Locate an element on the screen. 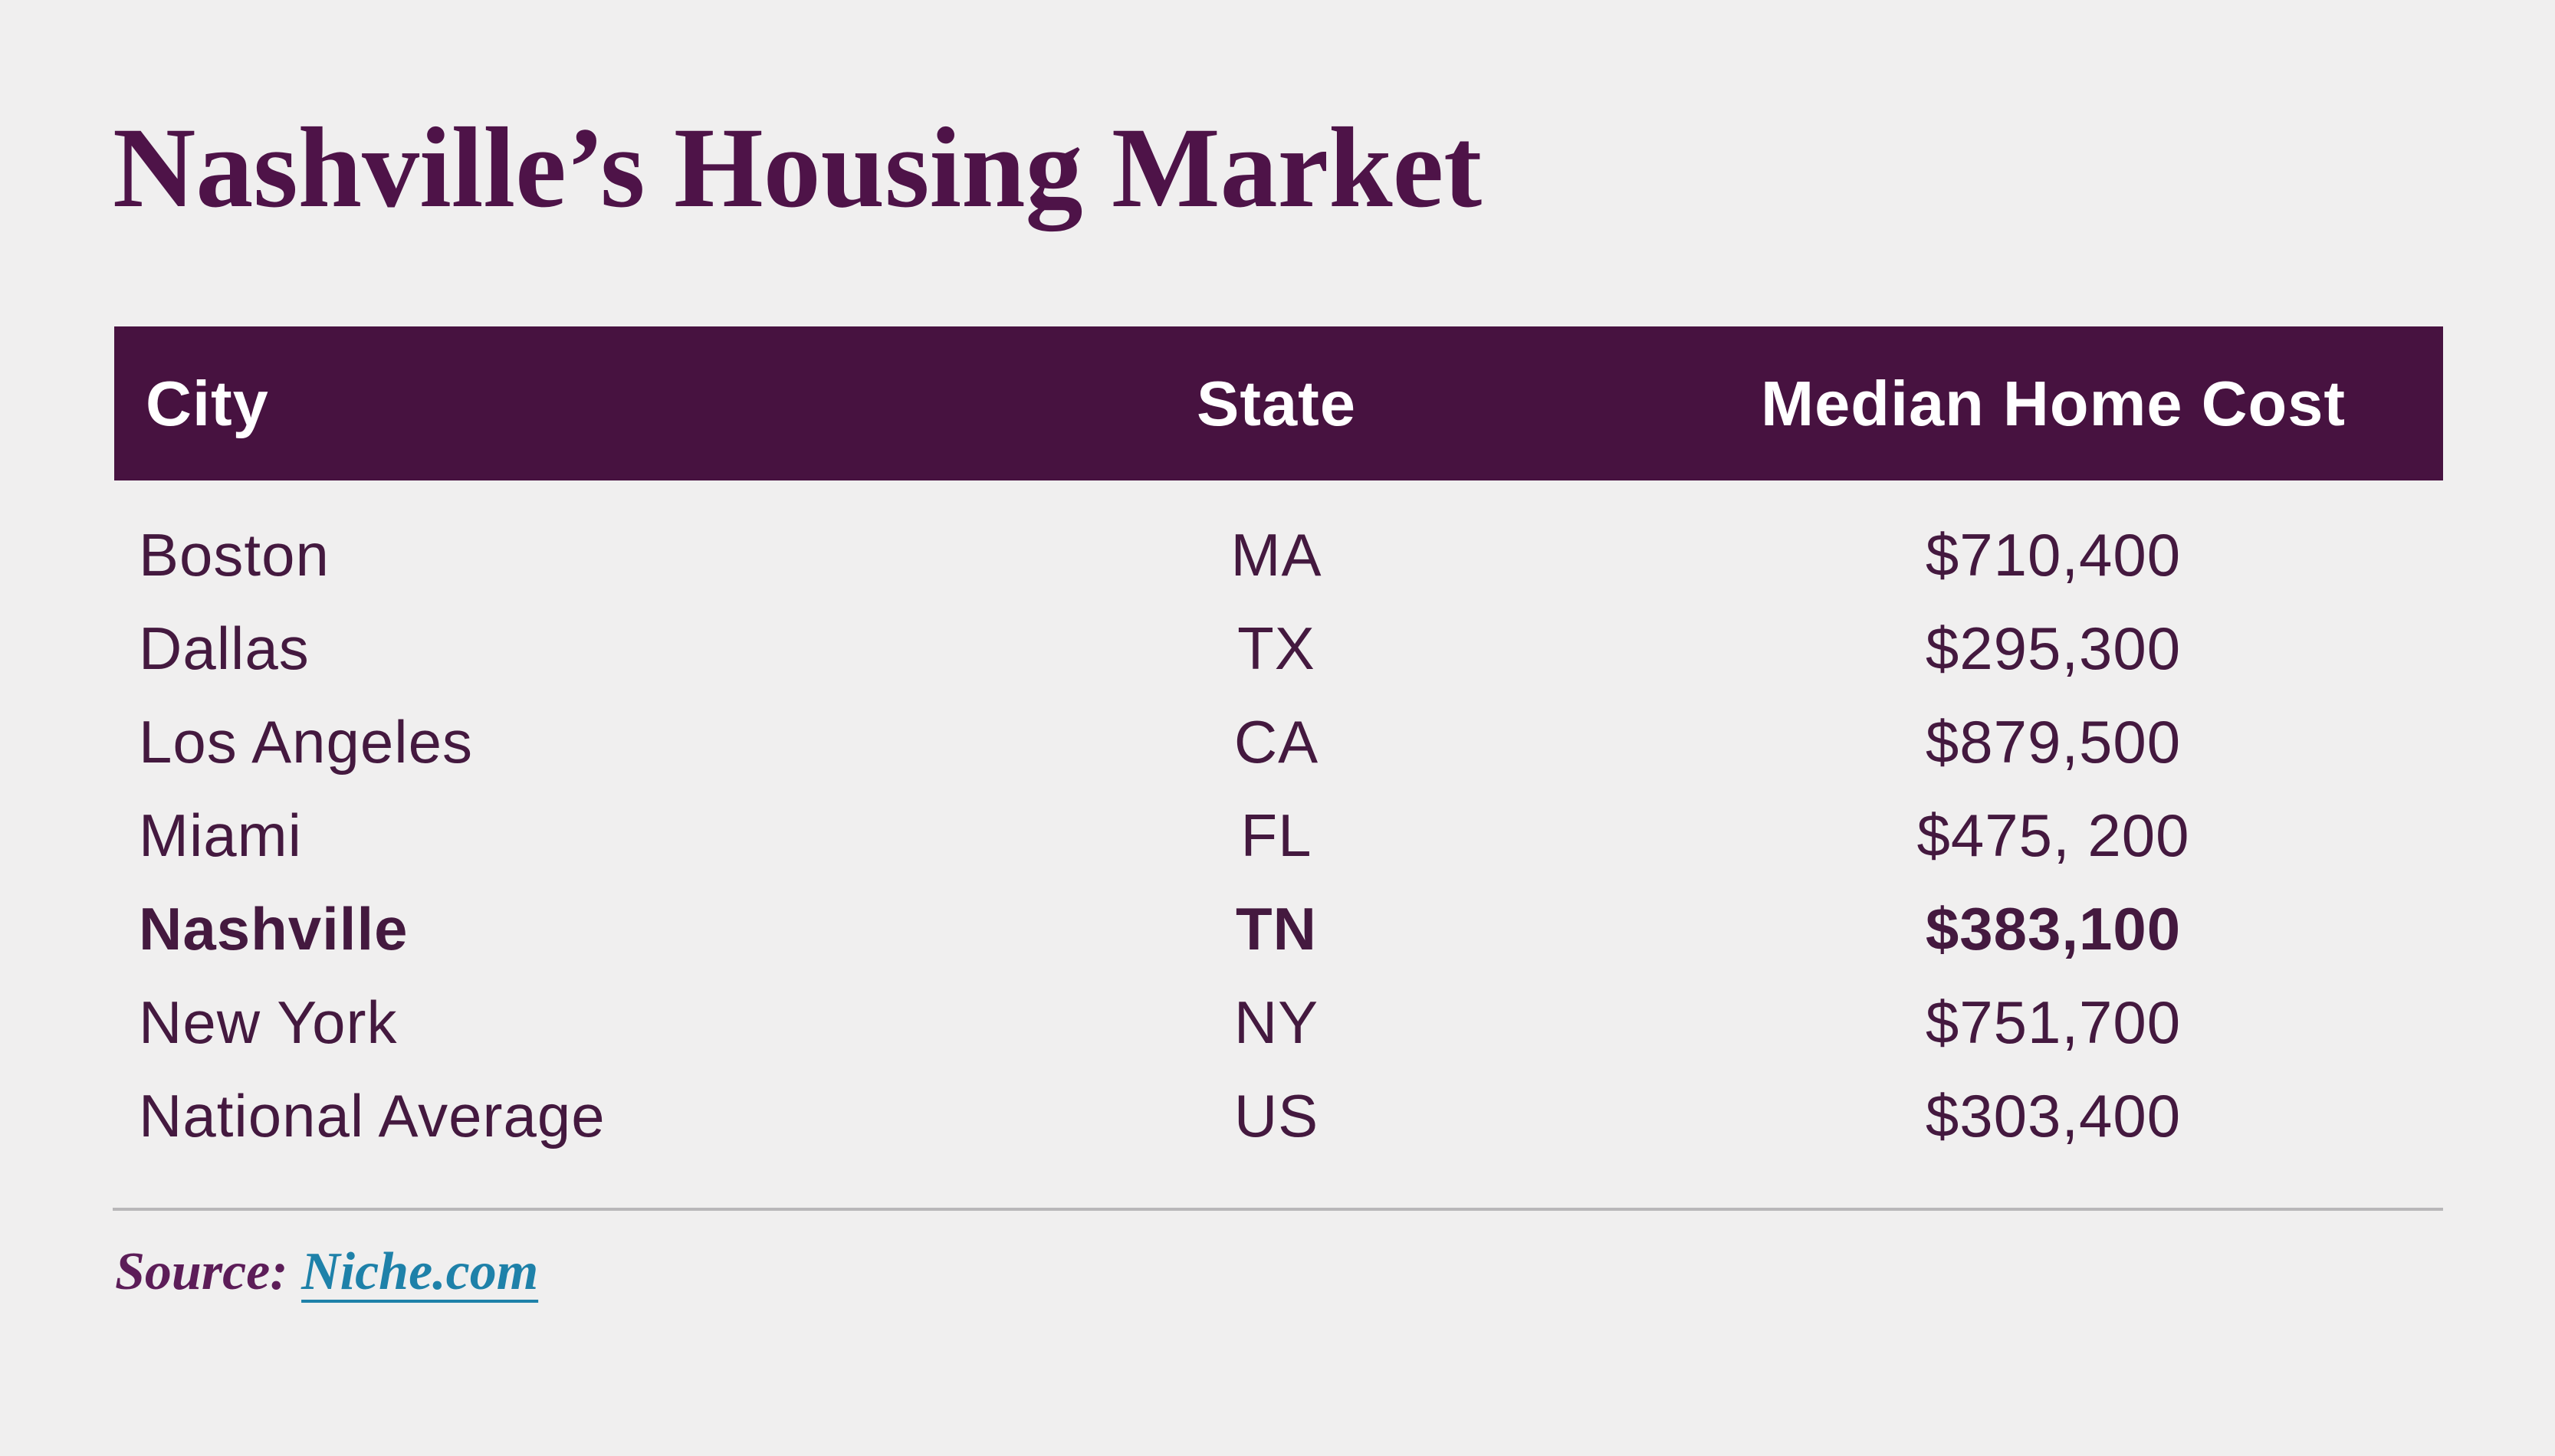 The image size is (2555, 1456). table-row: Nashville TN $383,100 is located at coordinates (1278, 929).